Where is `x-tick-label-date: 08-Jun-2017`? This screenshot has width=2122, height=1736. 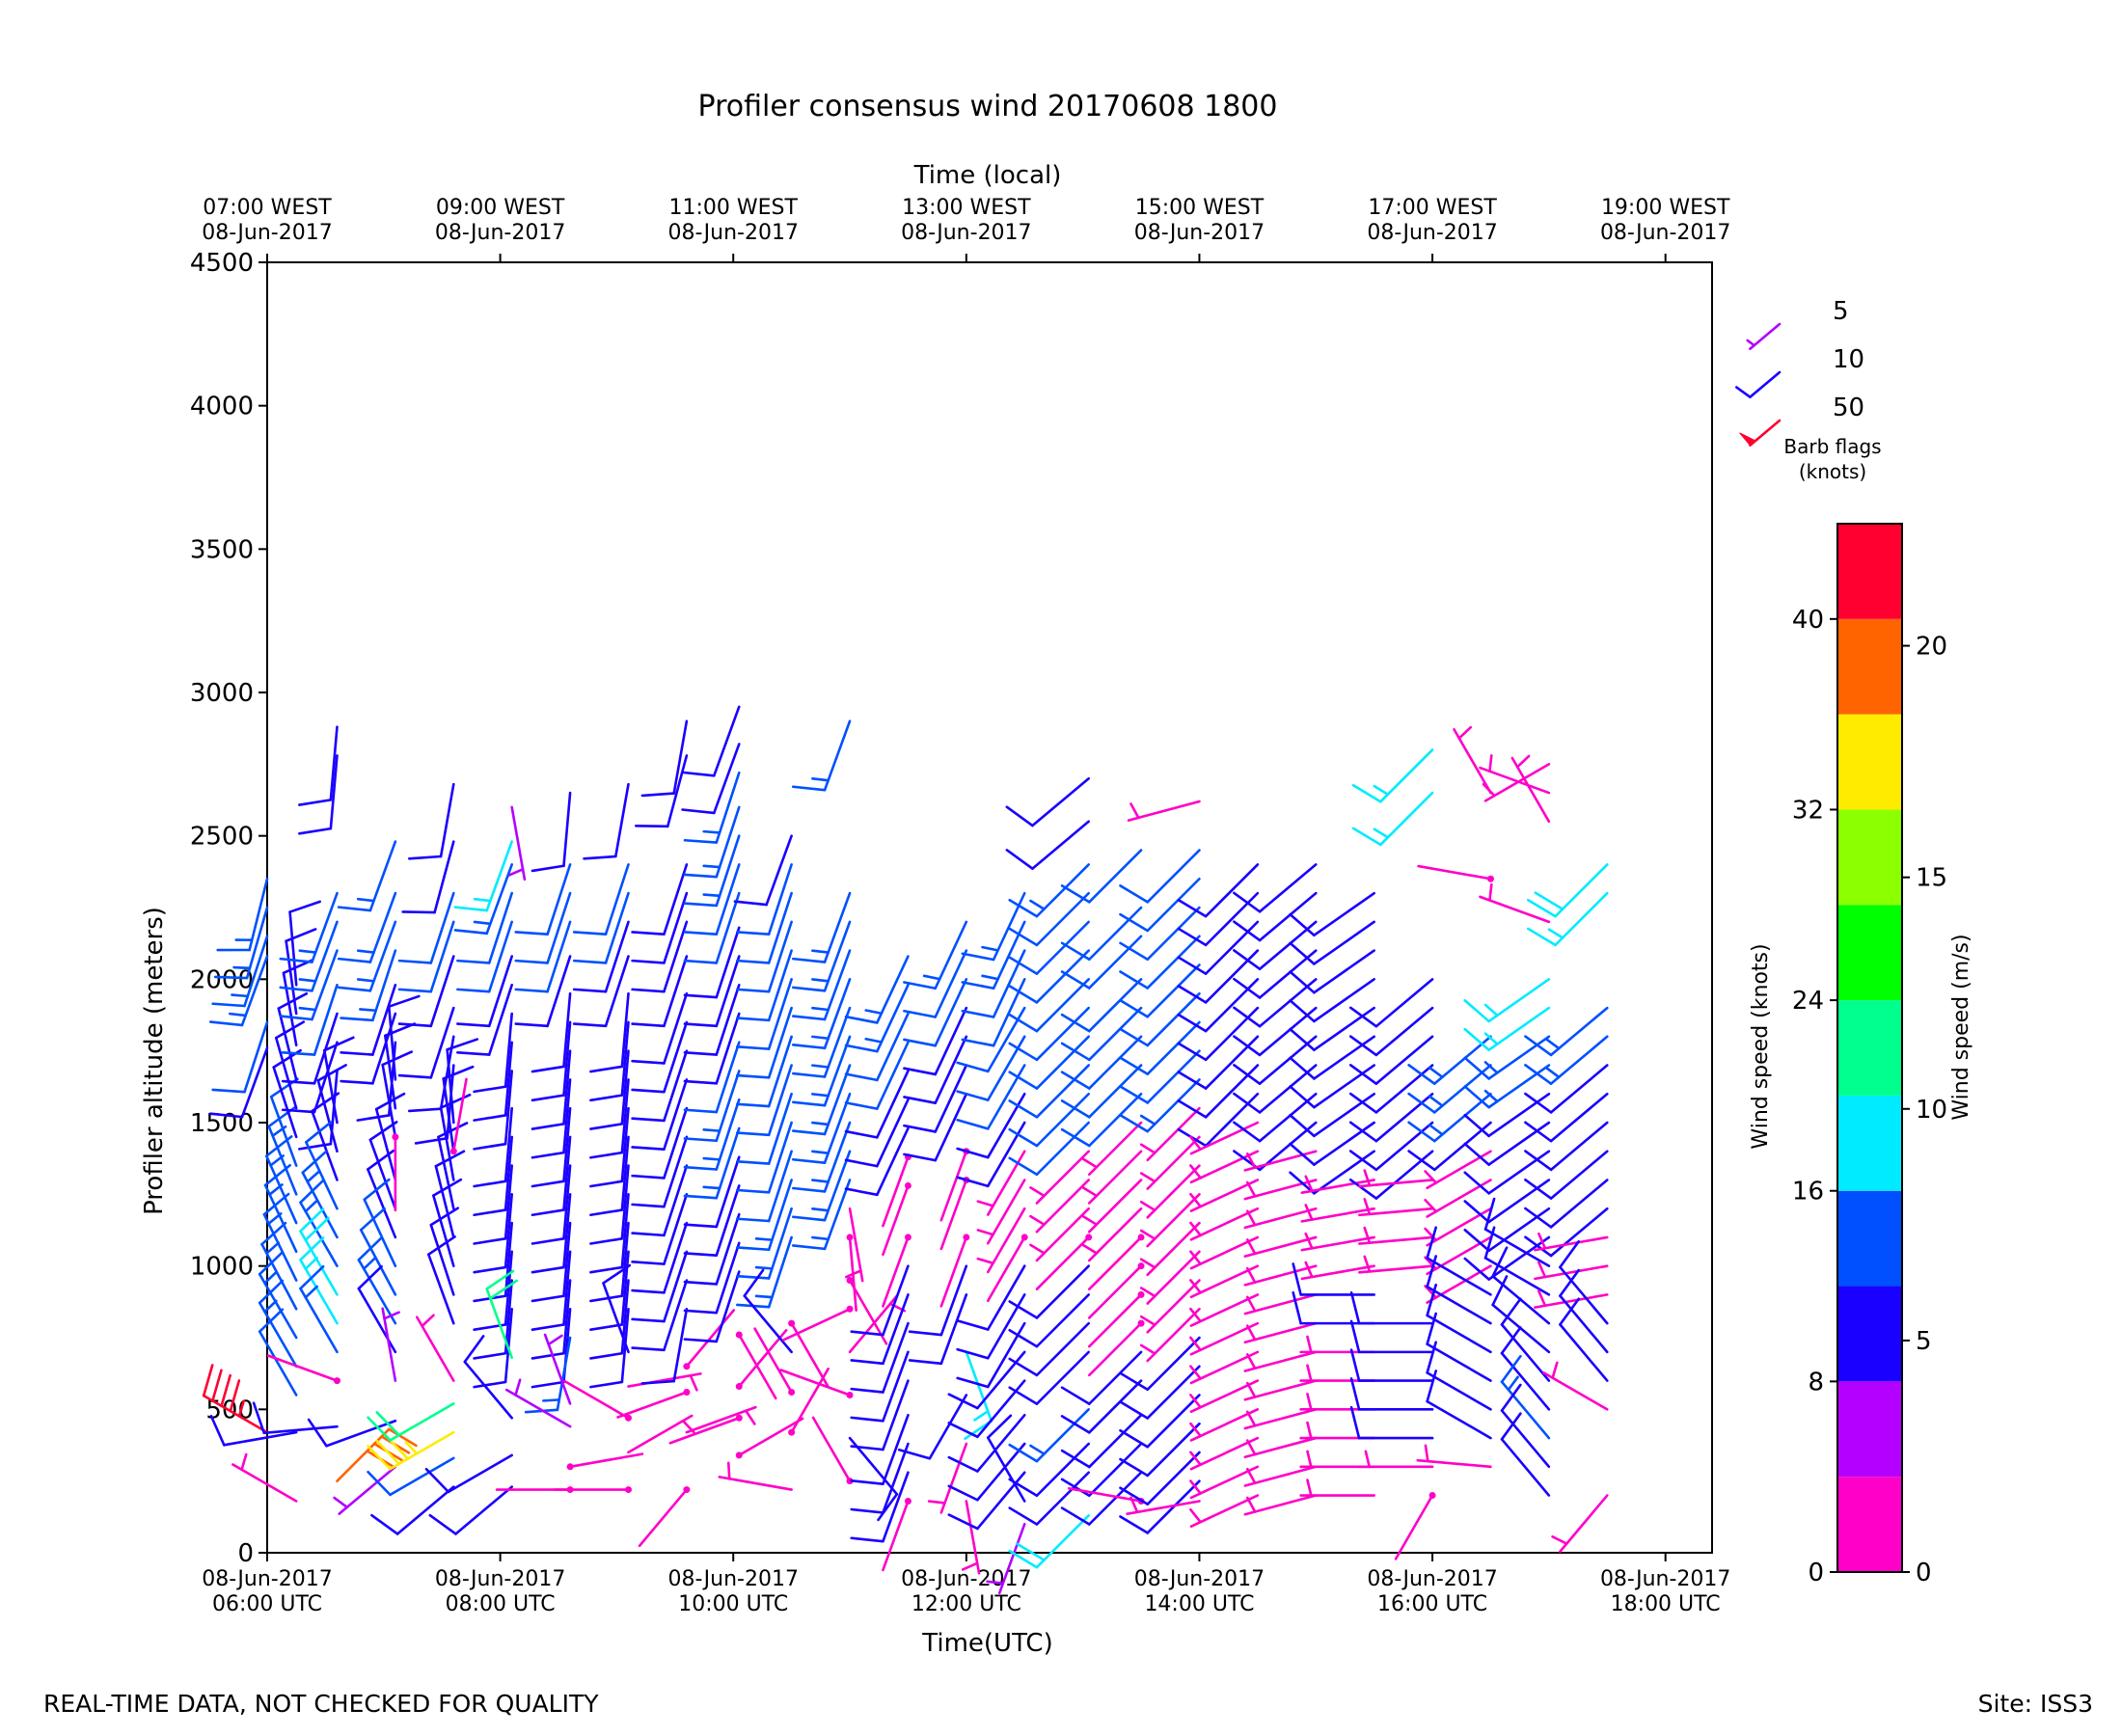 x-tick-label-date: 08-Jun-2017 is located at coordinates (267, 1579).